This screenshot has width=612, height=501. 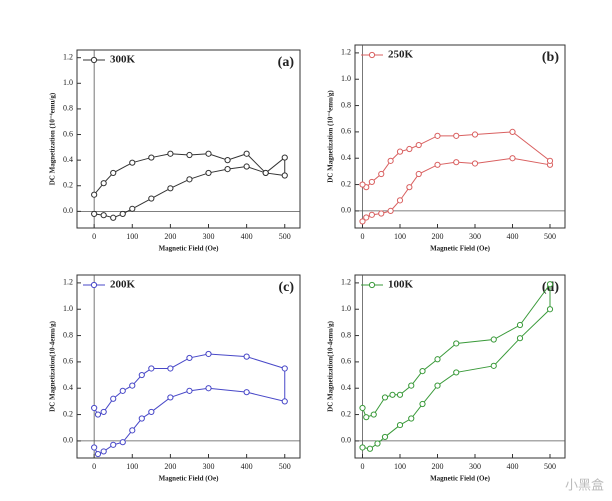 I want to click on y-tick-label: 0.0, so click(x=346, y=440).